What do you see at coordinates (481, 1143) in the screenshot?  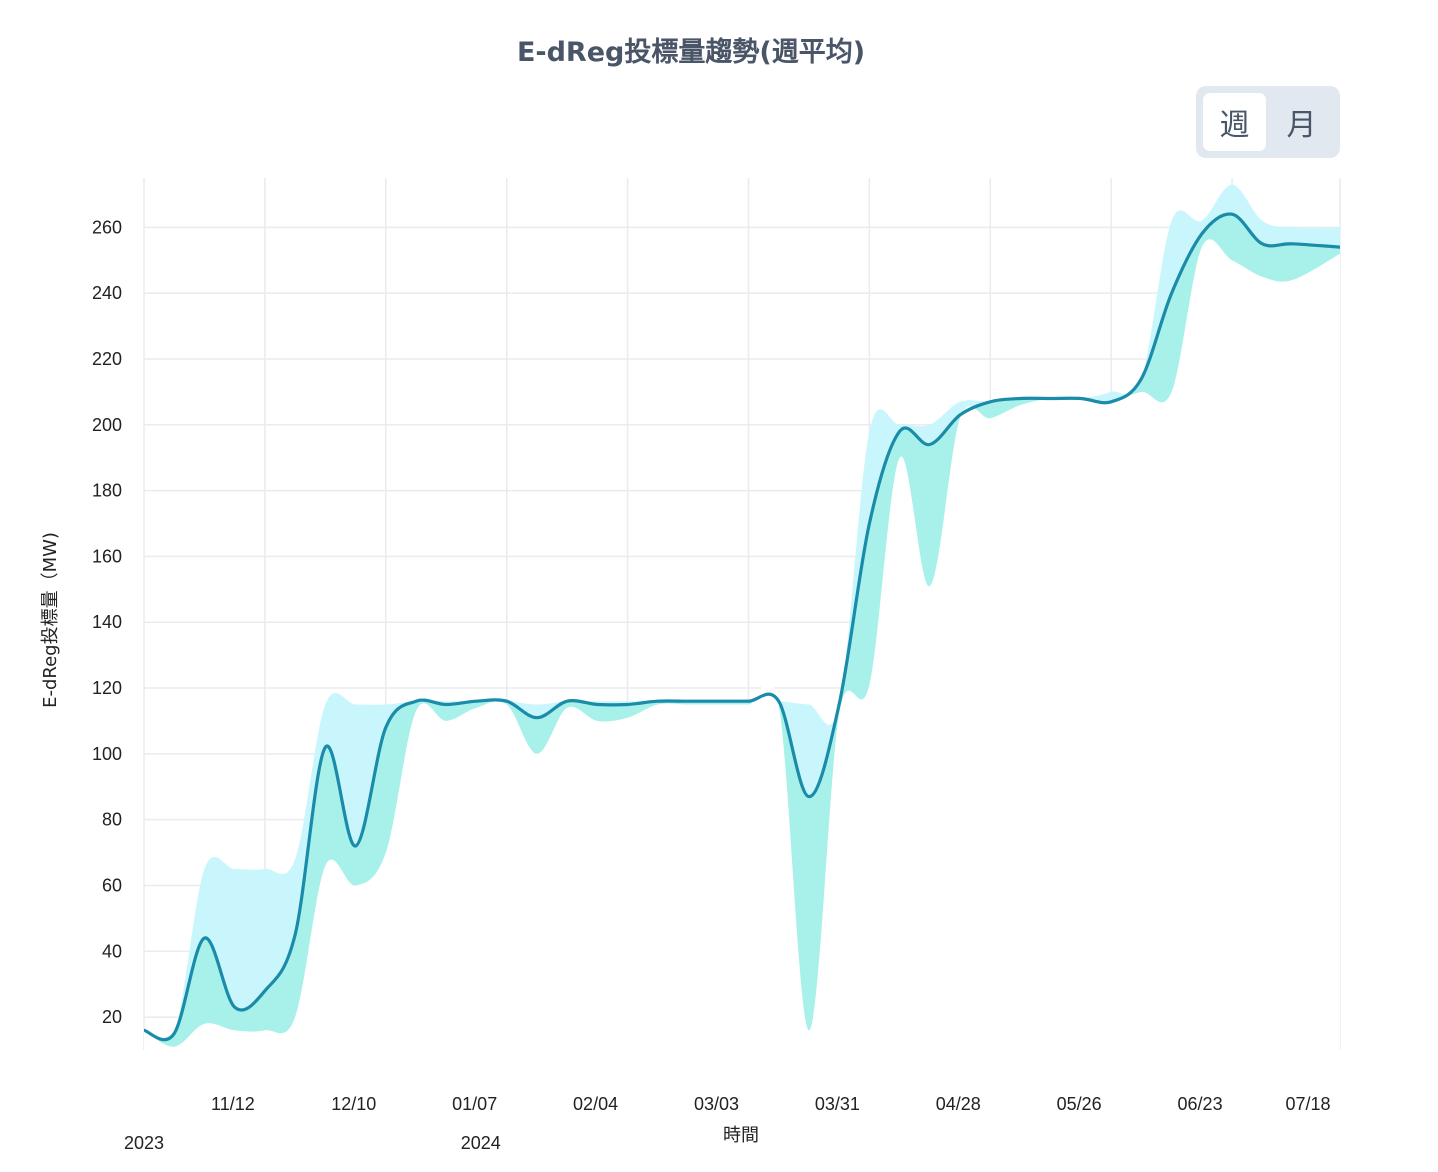 I see `x-year-label: 2024` at bounding box center [481, 1143].